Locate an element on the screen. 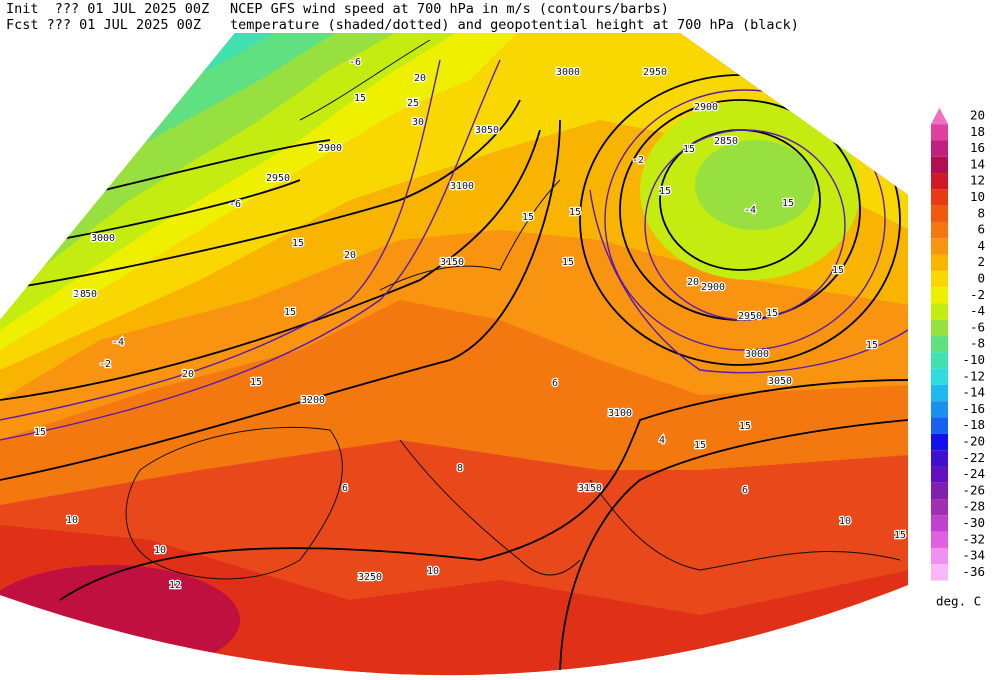  colorbar-label: -14 is located at coordinates (973, 392).